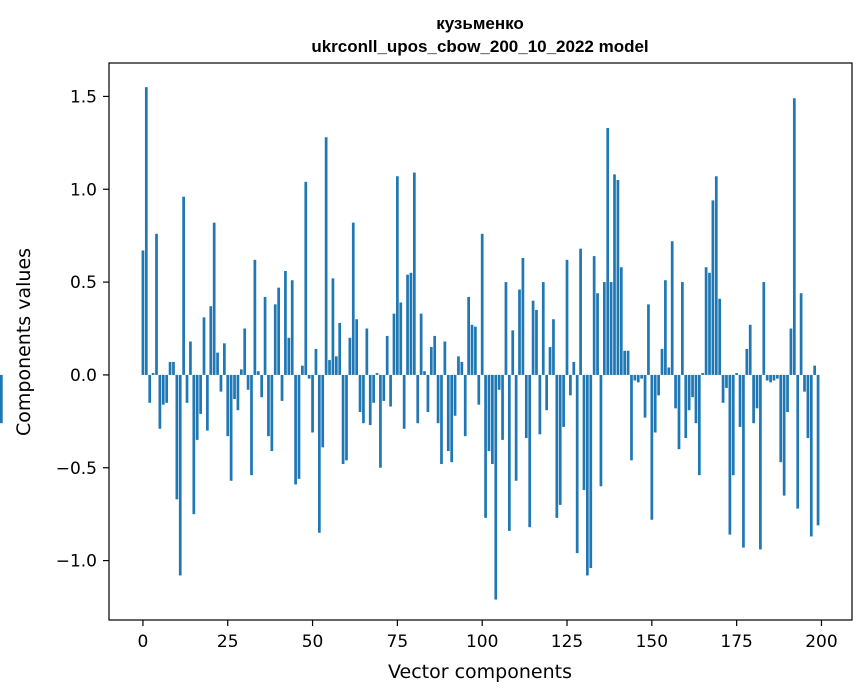  What do you see at coordinates (821, 642) in the screenshot?
I see `x-tick-label: 200` at bounding box center [821, 642].